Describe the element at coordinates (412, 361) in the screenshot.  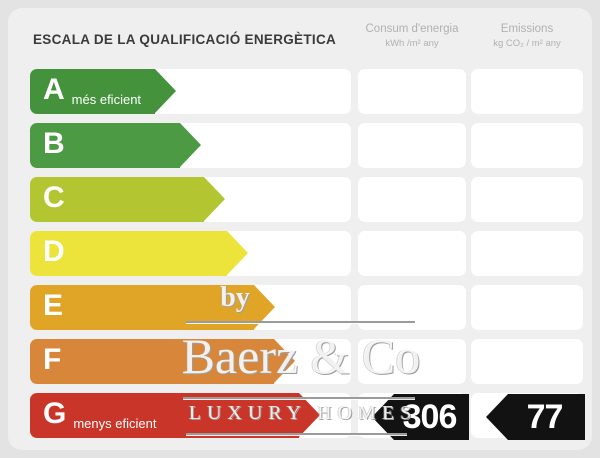
I see `consum-cell-F` at that location.